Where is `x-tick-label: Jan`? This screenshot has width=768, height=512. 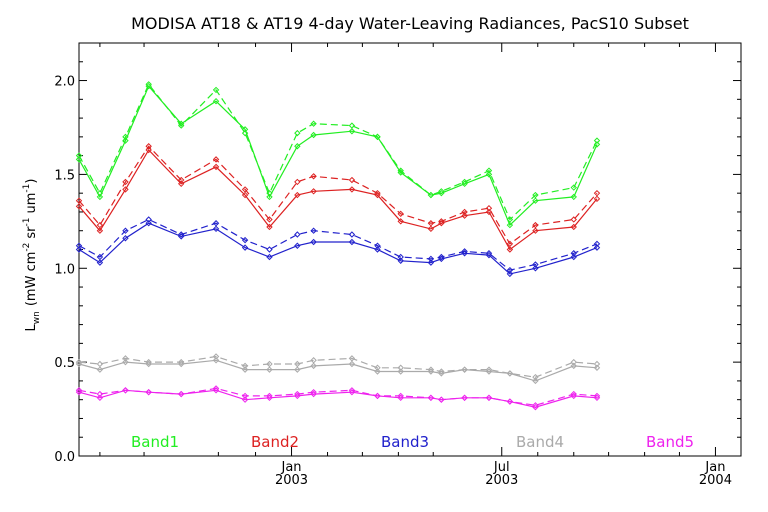
x-tick-label: Jan is located at coordinates (291, 467).